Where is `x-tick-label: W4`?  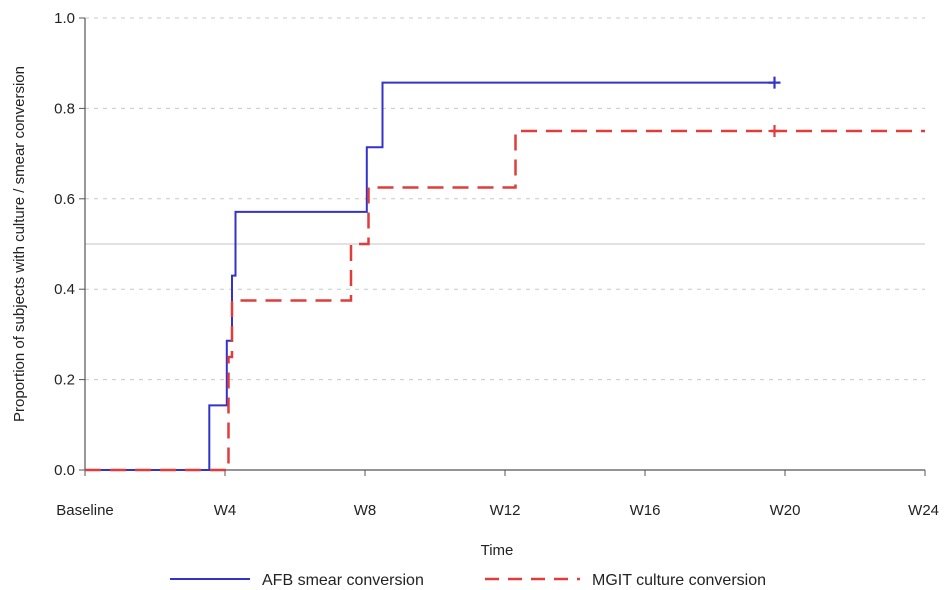 x-tick-label: W4 is located at coordinates (225, 510).